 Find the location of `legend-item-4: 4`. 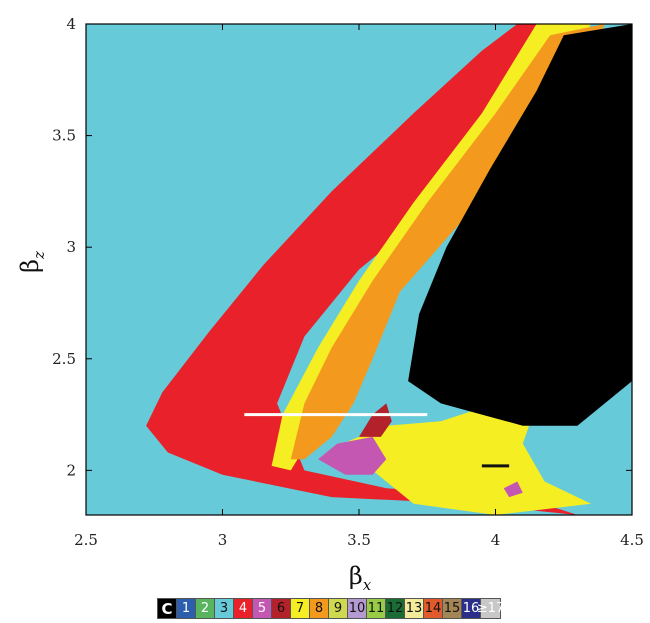

legend-item-4: 4 is located at coordinates (243, 608).